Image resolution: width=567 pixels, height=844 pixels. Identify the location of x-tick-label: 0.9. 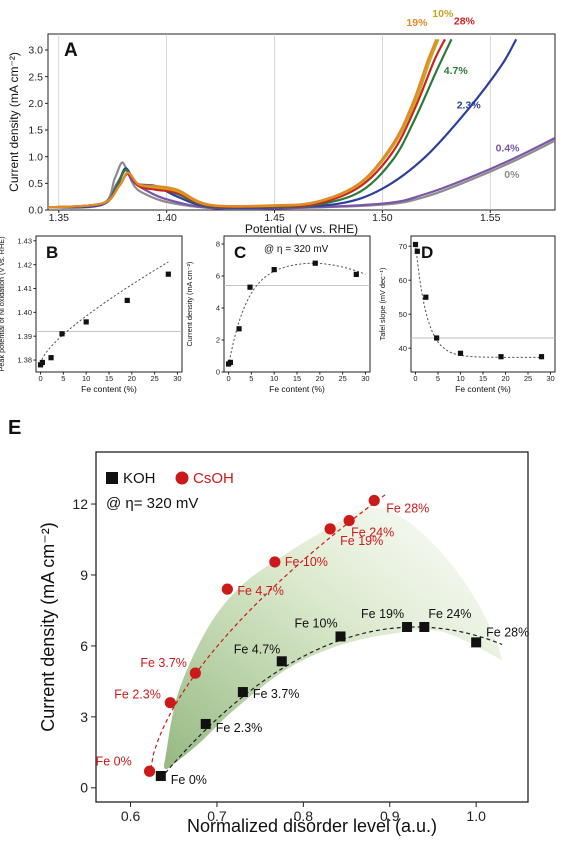
(390, 816).